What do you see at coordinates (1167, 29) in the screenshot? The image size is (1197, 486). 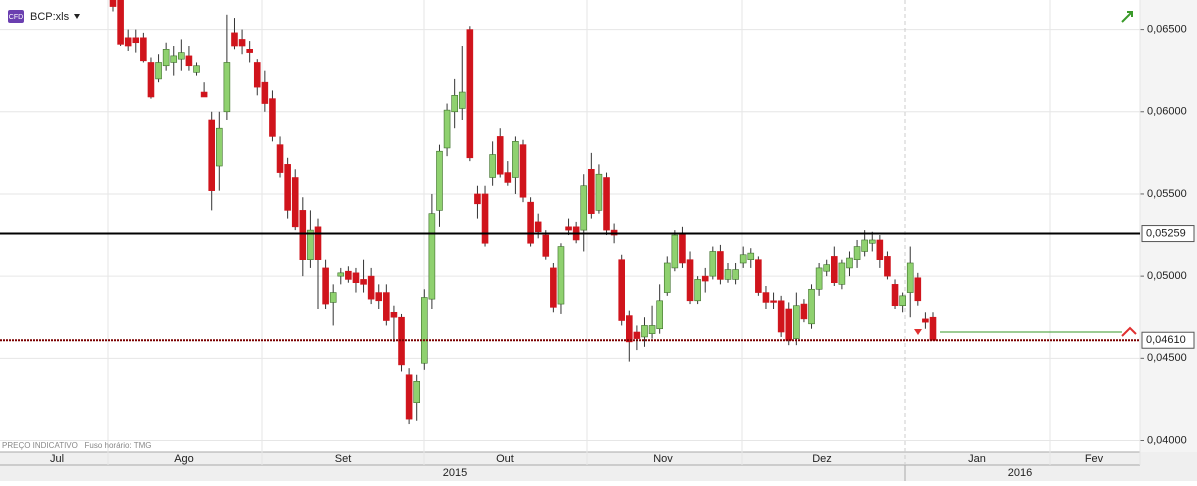 I see `y-tick-label: 0,06500` at bounding box center [1167, 29].